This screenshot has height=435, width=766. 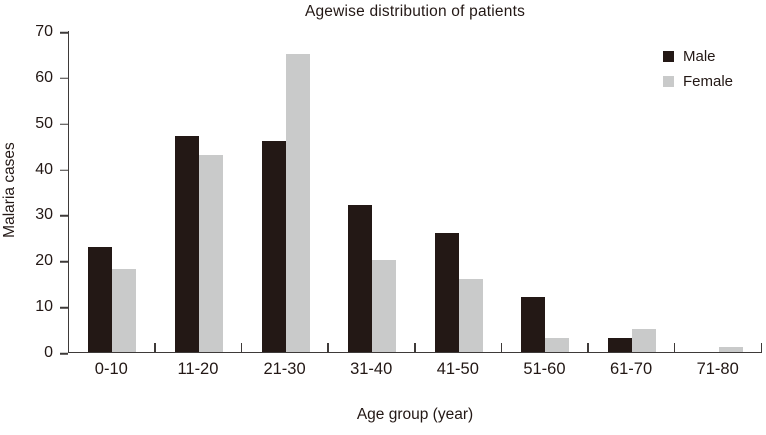 What do you see at coordinates (371, 369) in the screenshot?
I see `x-tick-label-31-40: 31-40` at bounding box center [371, 369].